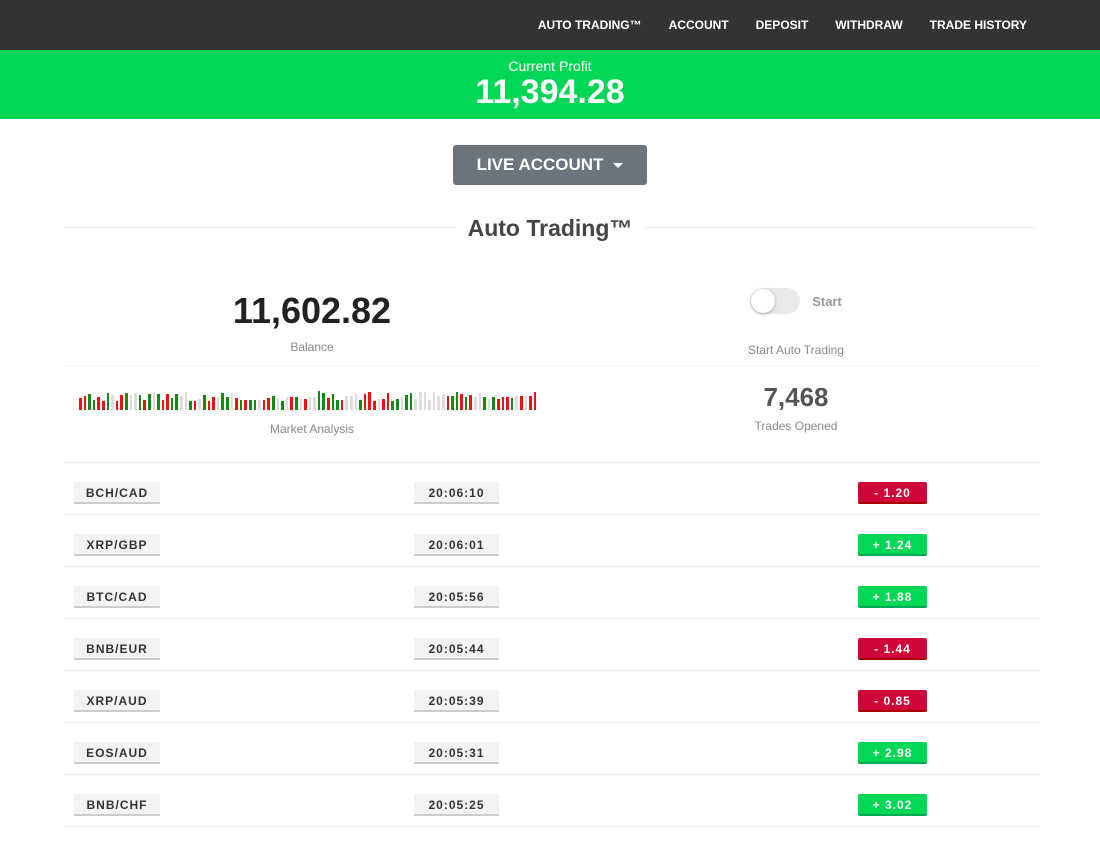 The width and height of the screenshot is (1100, 844). What do you see at coordinates (782, 25) in the screenshot?
I see `nav-deposit: DEPOSIT` at bounding box center [782, 25].